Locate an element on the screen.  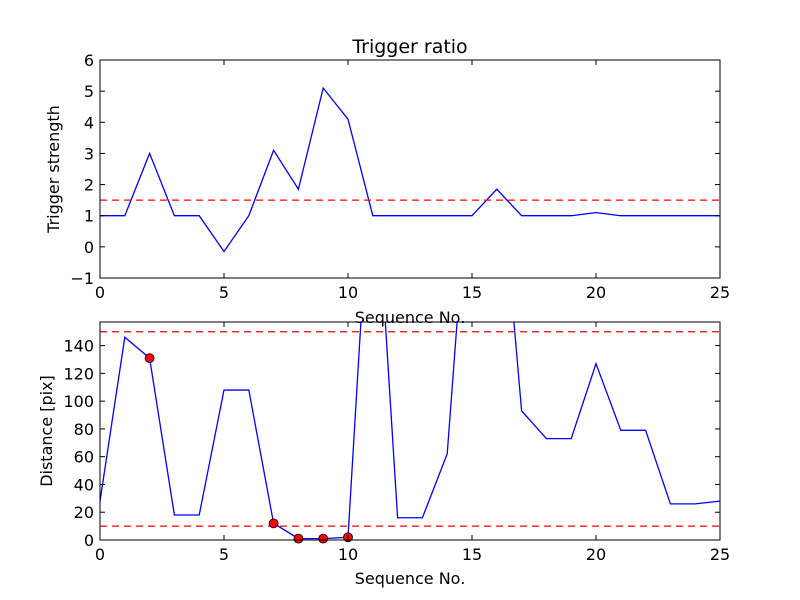
y-tick-label: 20 is located at coordinates (84, 512).